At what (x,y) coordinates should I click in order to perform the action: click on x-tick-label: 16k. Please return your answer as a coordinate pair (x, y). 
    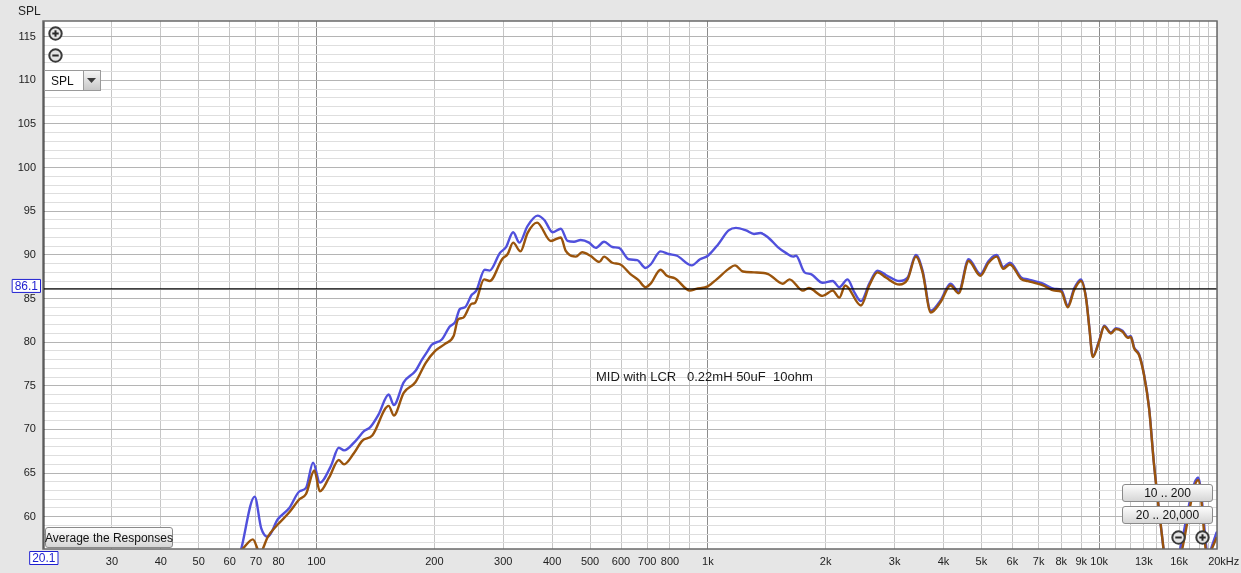
    Looking at the image, I should click on (1179, 560).